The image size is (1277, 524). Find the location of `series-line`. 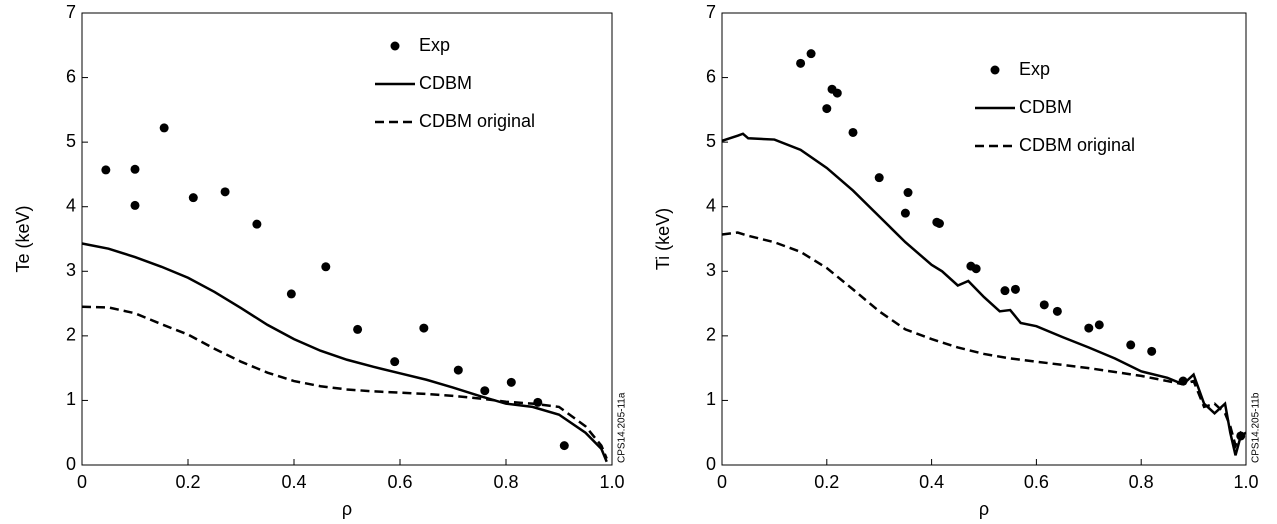

series-line is located at coordinates (344, 382).